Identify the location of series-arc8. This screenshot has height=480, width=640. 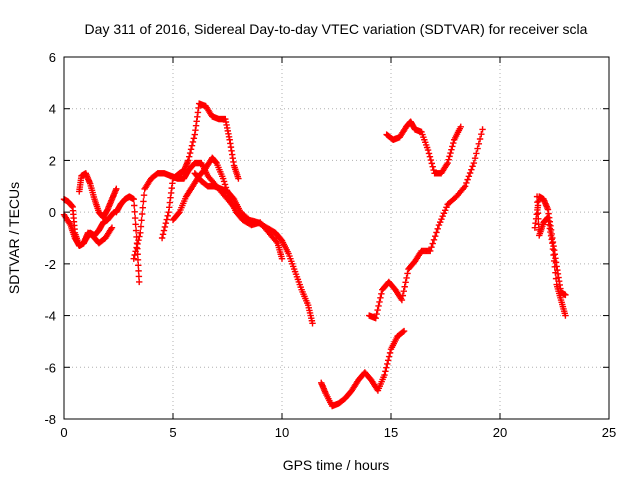
(253, 248).